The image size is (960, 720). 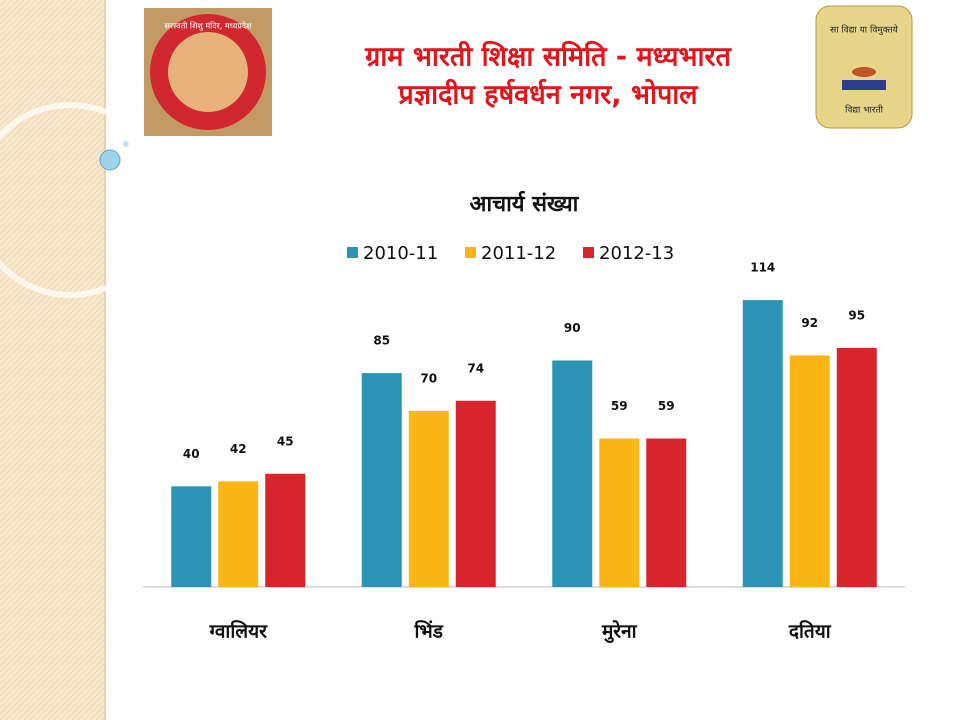 I want to click on logo-text: सा विद्या या विमुक्तये, so click(x=864, y=30).